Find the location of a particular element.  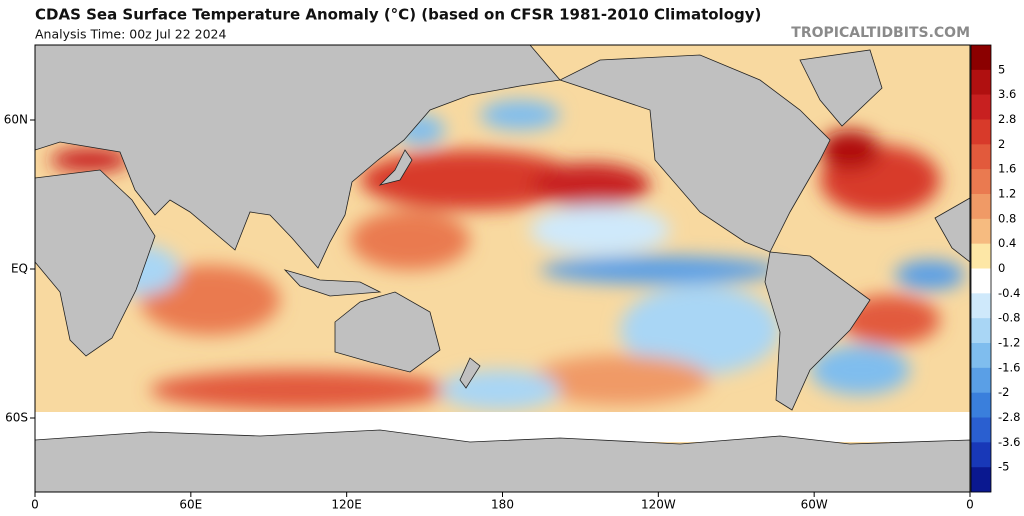

lon-label: 60E is located at coordinates (190, 505).